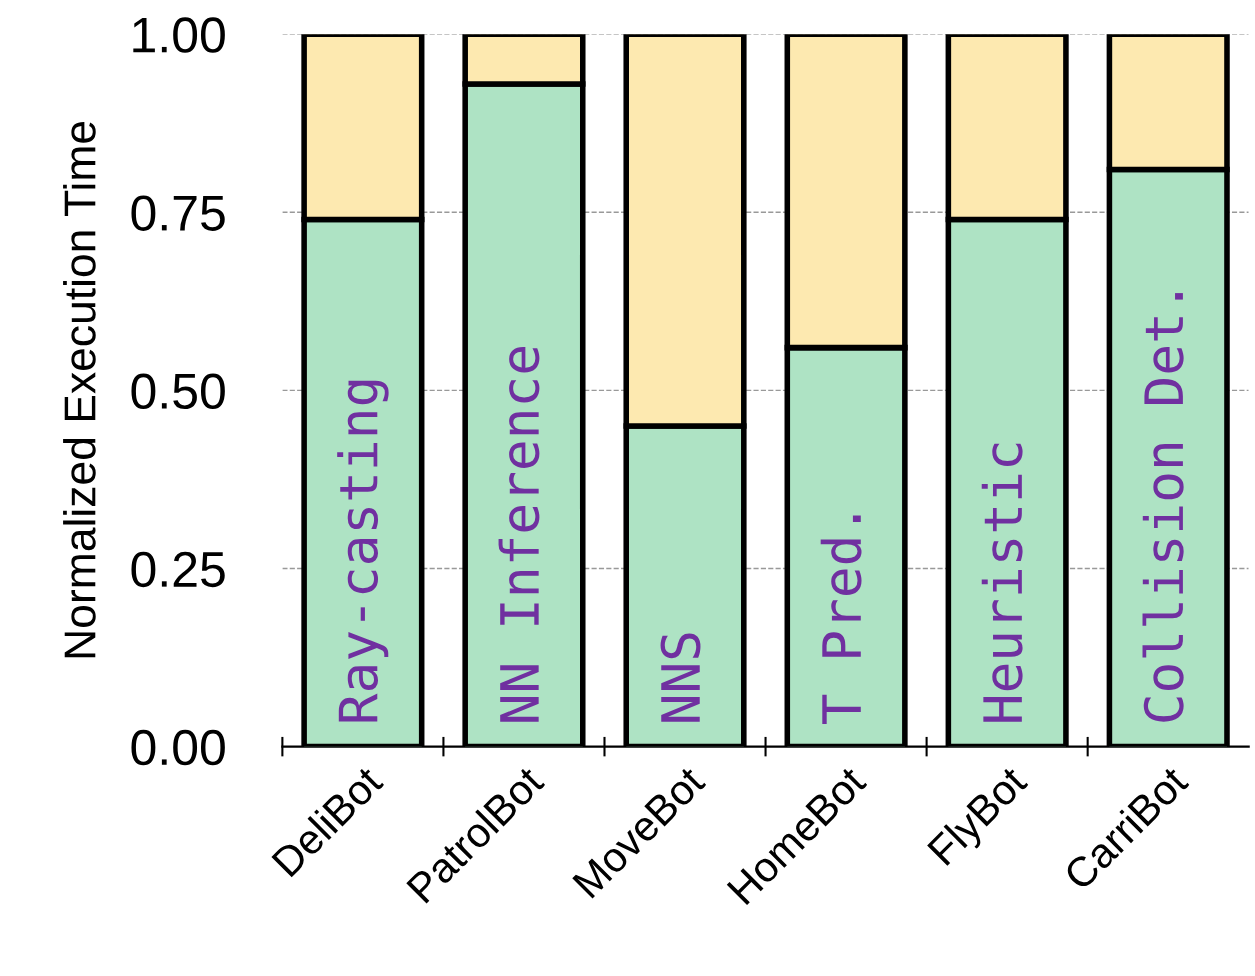  Describe the element at coordinates (519, 534) in the screenshot. I see `annotation: NN Inference` at that location.